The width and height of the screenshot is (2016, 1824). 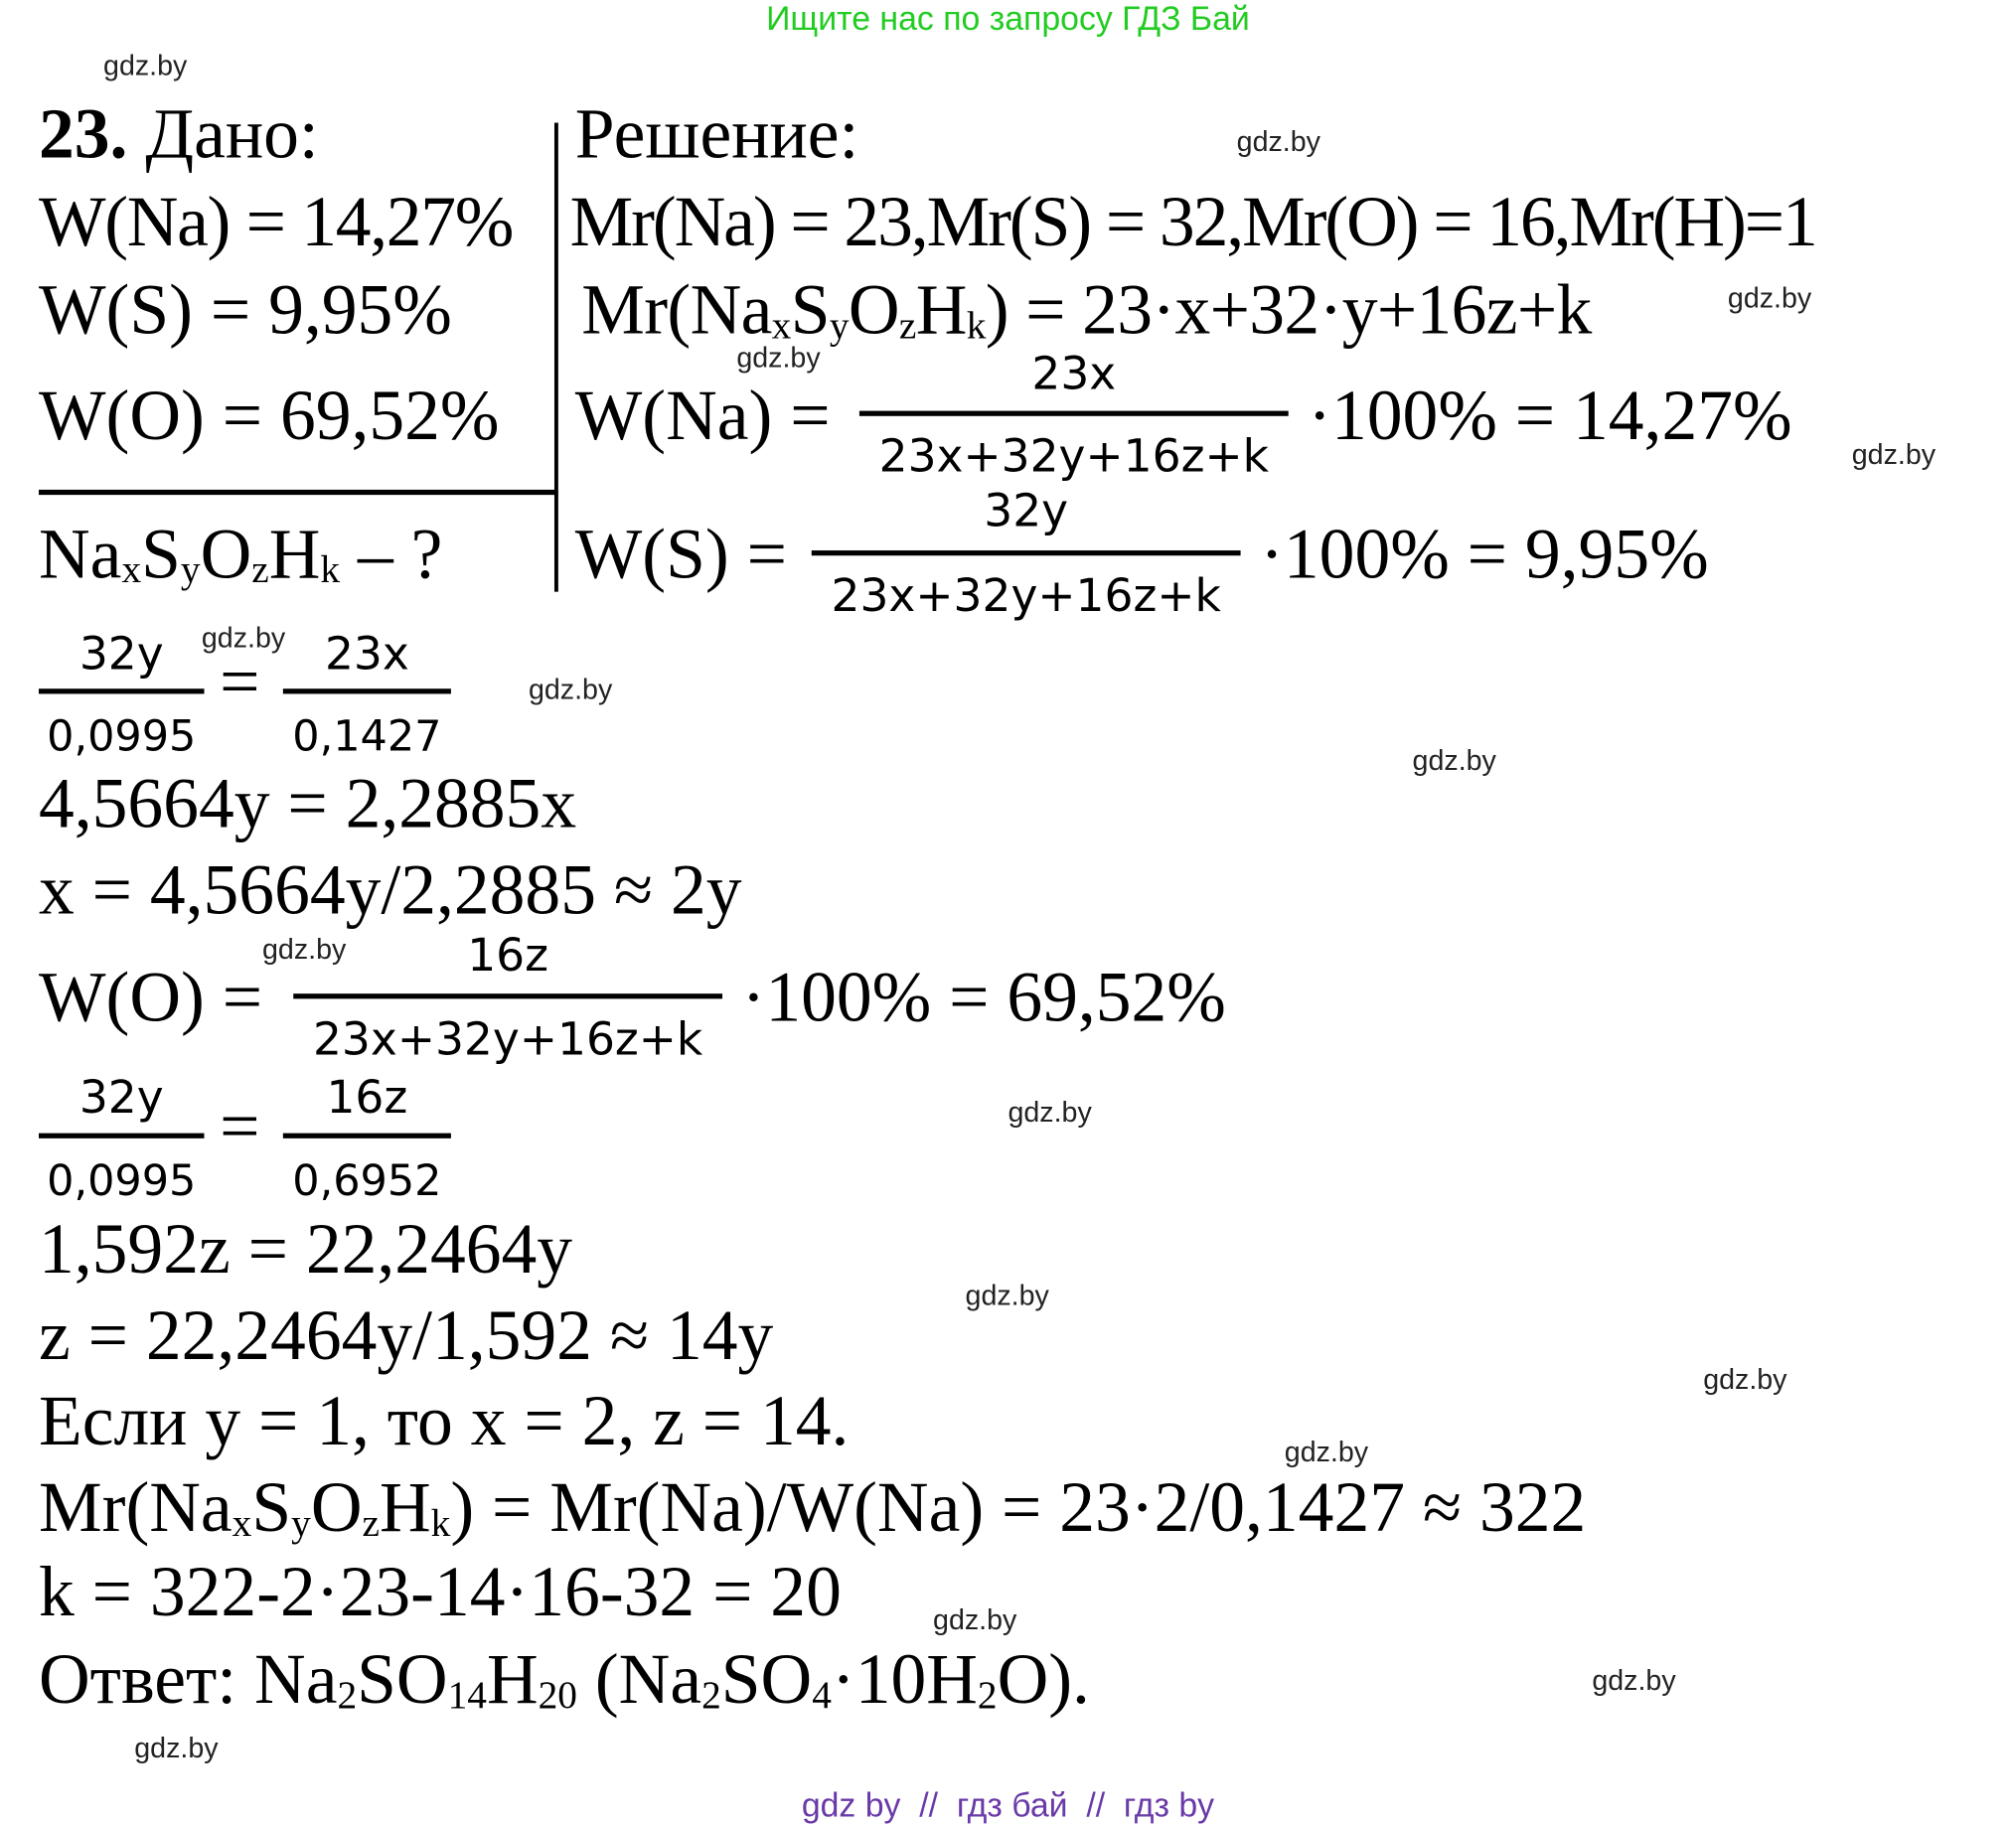 I want to click on denominator: 0,6952, so click(x=367, y=1180).